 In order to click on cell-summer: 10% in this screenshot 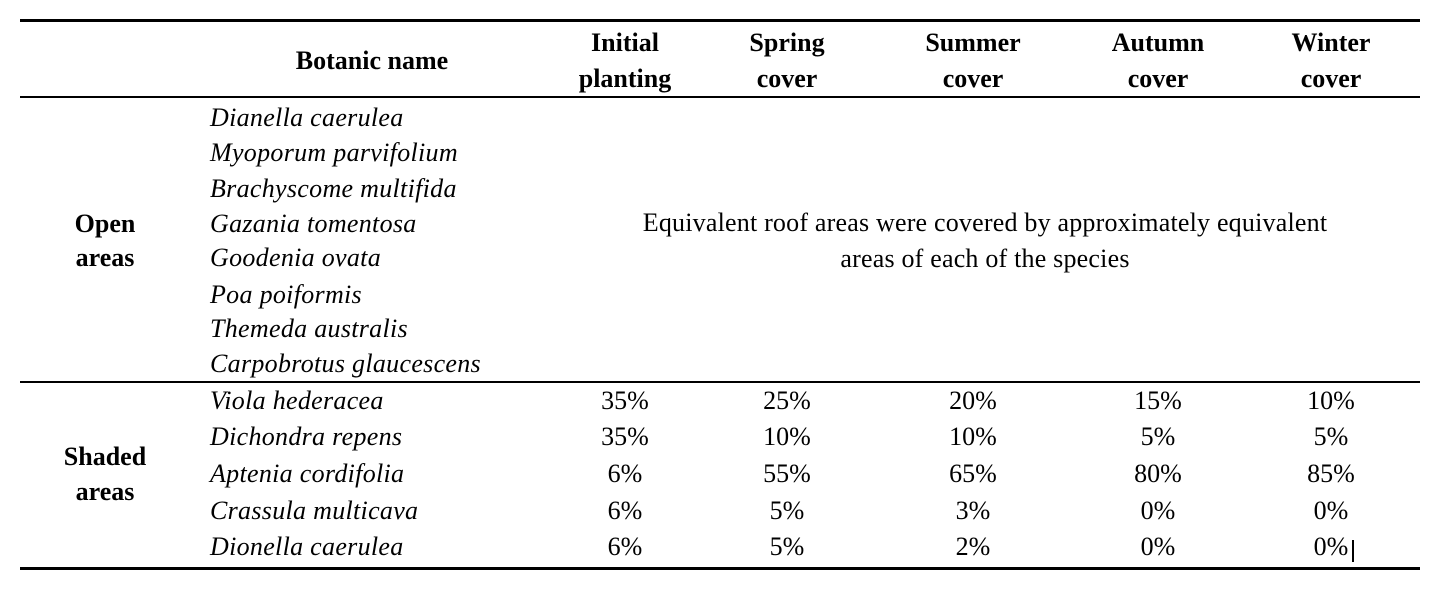, I will do `click(973, 436)`.